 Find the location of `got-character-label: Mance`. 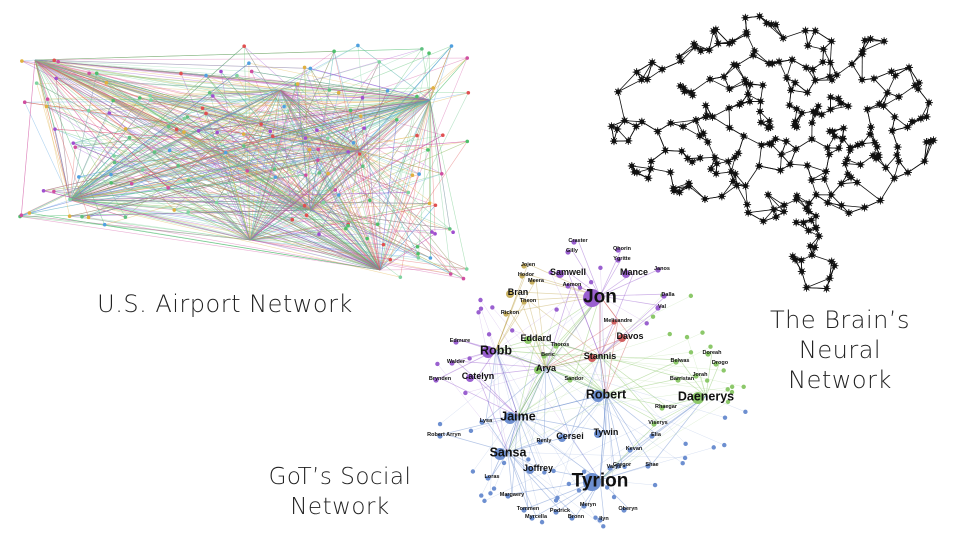

got-character-label: Mance is located at coordinates (634, 272).